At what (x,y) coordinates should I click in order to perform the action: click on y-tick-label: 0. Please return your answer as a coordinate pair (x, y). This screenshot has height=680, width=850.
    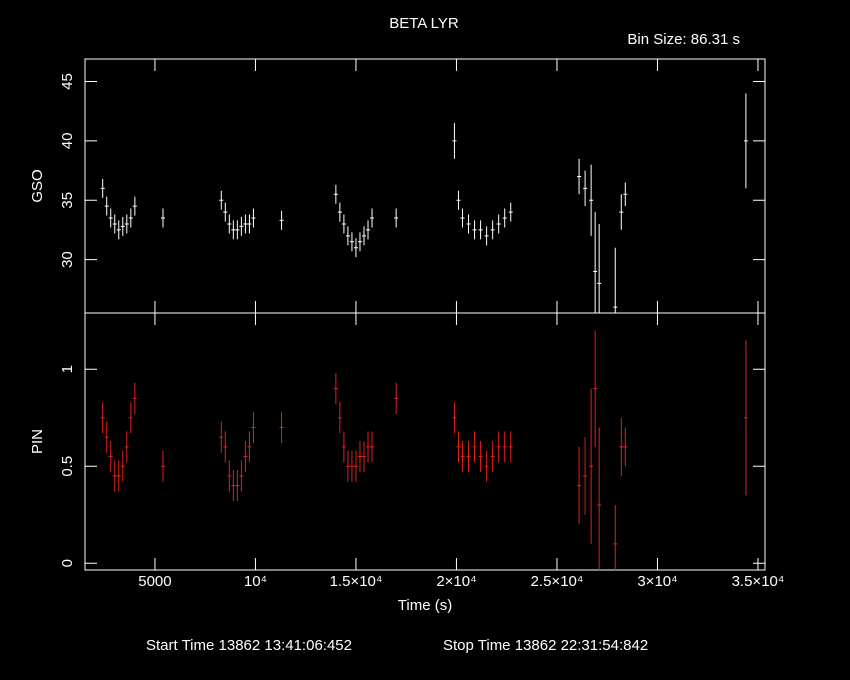
    Looking at the image, I should click on (67, 563).